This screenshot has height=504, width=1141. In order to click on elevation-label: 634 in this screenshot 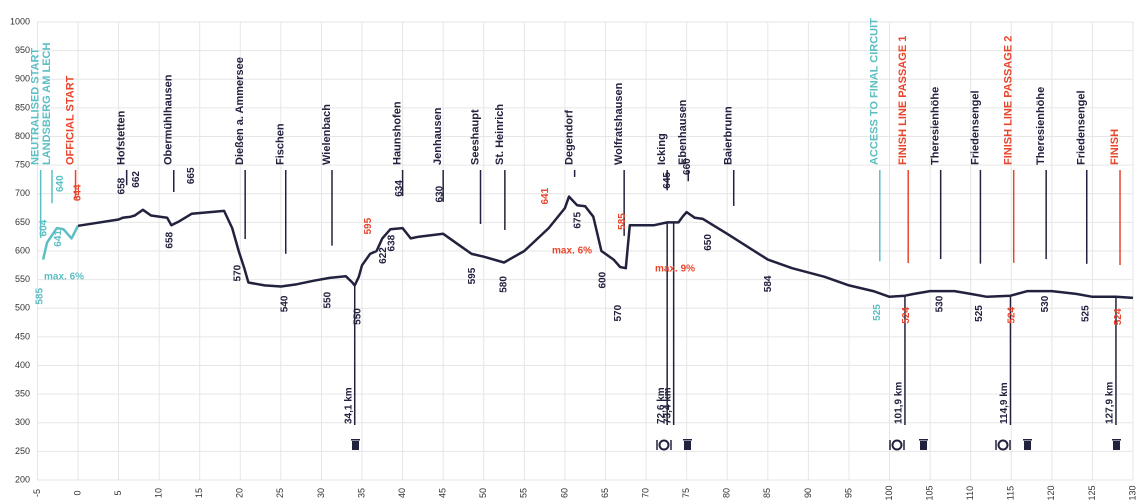, I will do `click(399, 188)`.